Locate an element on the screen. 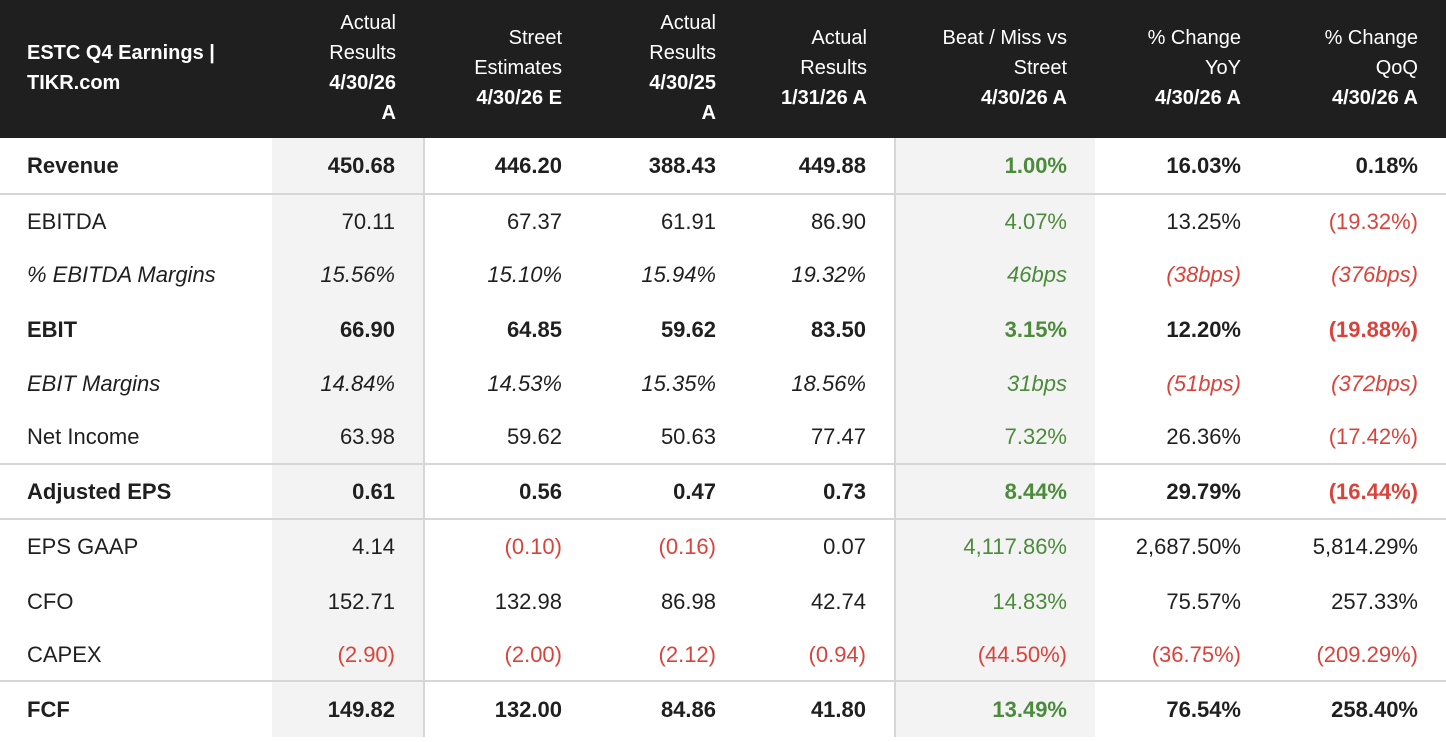 This screenshot has width=1446, height=742. table-cell: 7.32% is located at coordinates (994, 437).